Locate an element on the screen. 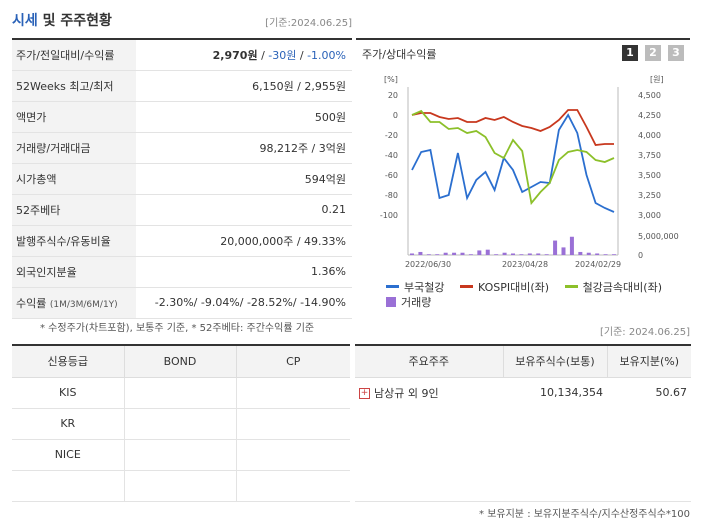  left-tick-label: -100 is located at coordinates (389, 215).